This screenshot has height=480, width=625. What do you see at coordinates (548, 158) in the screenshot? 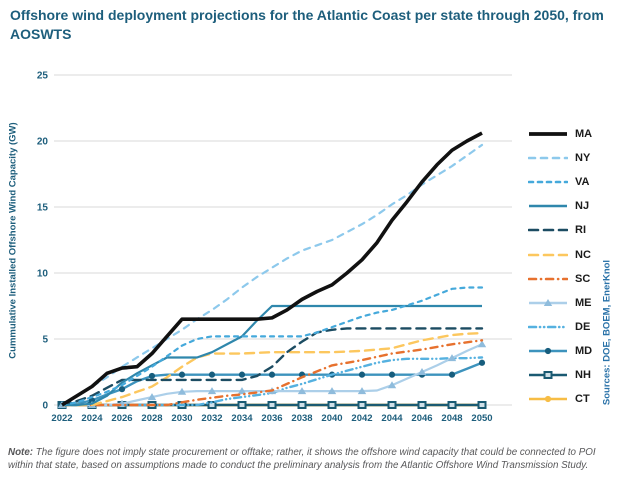
I see `legend-line-sample-NY` at bounding box center [548, 158].